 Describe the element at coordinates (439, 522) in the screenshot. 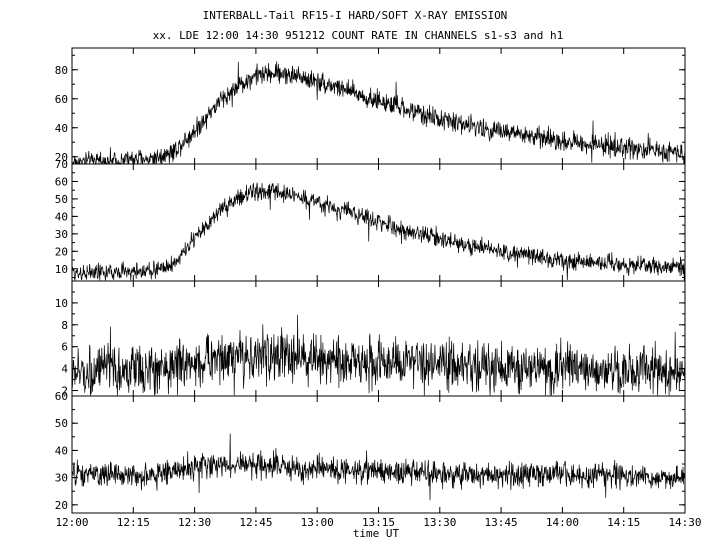

I see `x-tick-label: 13:30` at that location.